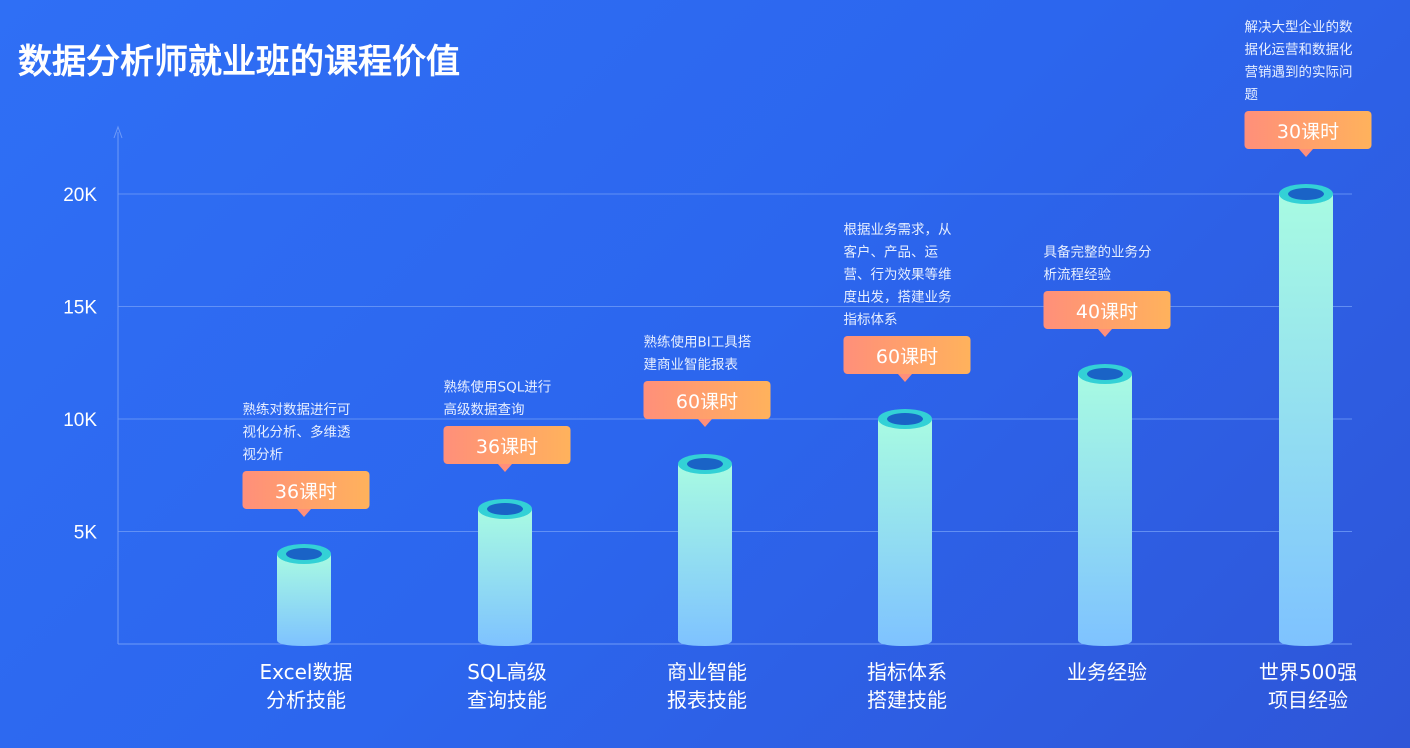 The image size is (1410, 748). Describe the element at coordinates (484, 409) in the screenshot. I see `description-line: 高级数据查询` at that location.